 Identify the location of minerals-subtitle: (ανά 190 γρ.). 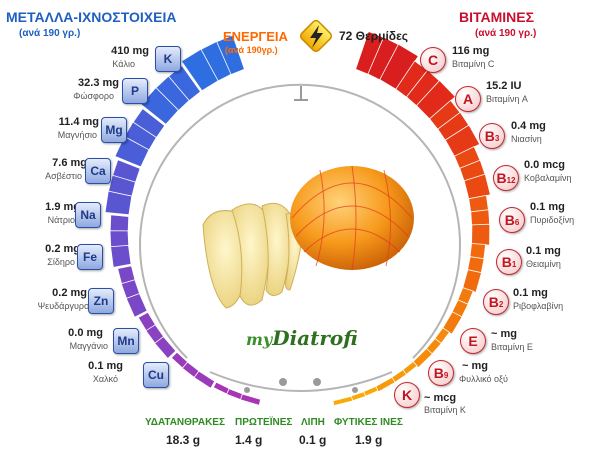
(50, 33).